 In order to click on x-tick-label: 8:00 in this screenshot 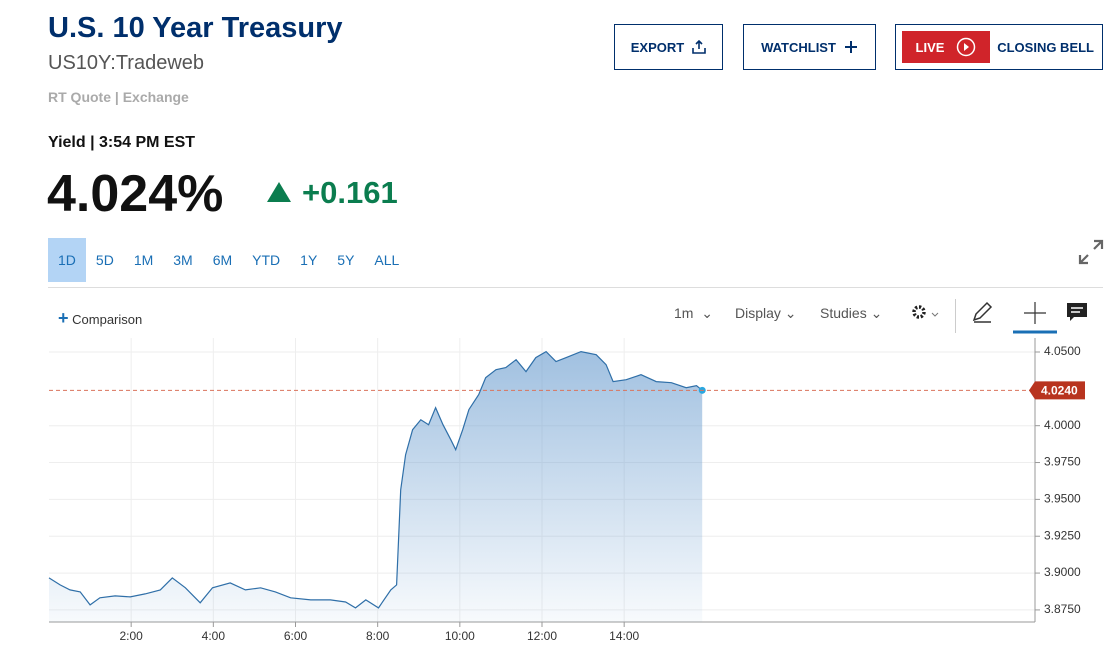, I will do `click(378, 636)`.